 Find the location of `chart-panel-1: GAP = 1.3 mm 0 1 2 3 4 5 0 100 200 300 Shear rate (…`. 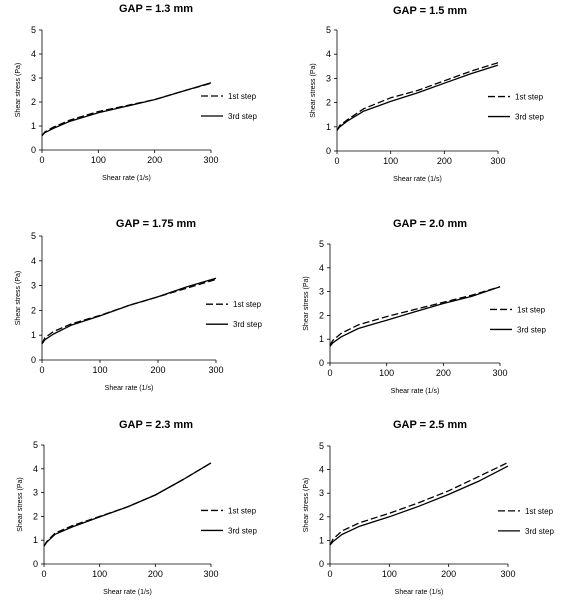

chart-panel-1: GAP = 1.3 mm 0 1 2 3 4 5 0 100 200 300 Shear rate (… is located at coordinates (136, 92).